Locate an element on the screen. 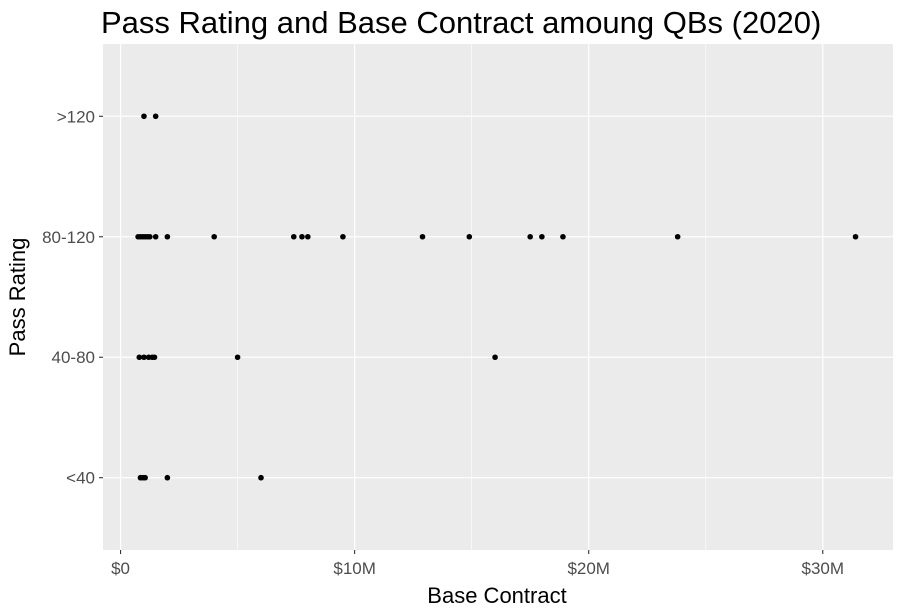  x-axis-title: Base Contract is located at coordinates (496, 595).